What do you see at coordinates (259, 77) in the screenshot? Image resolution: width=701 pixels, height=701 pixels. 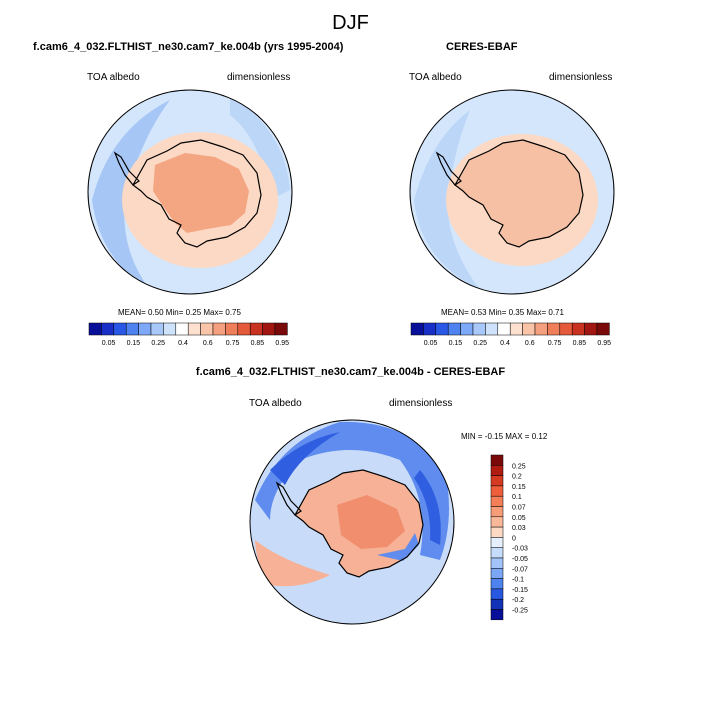 I see `panel-1-units-label: dimensionless` at bounding box center [259, 77].